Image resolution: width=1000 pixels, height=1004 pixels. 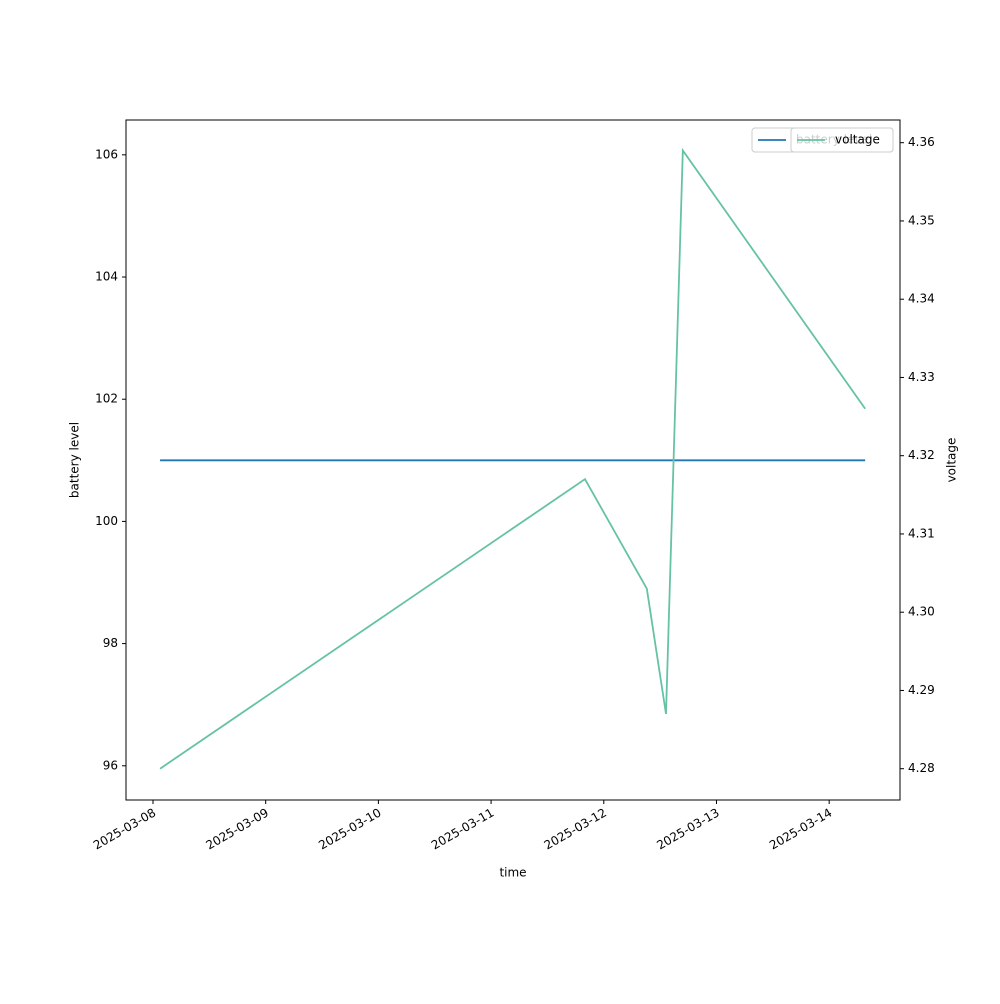 I want to click on legend-box, so click(x=842, y=140).